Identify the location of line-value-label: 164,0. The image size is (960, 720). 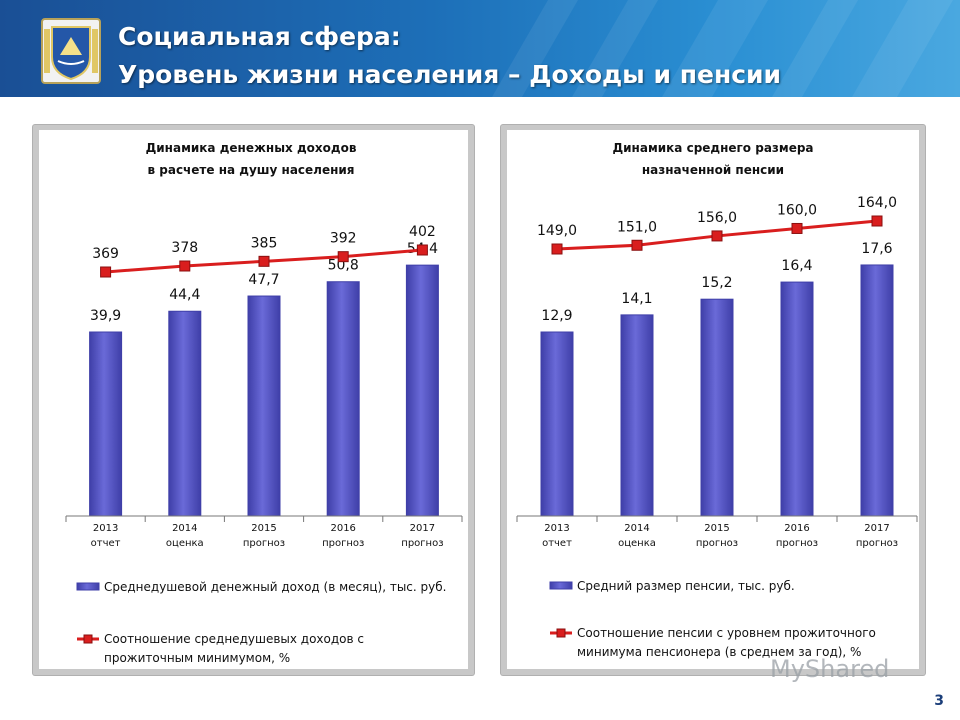
(877, 203).